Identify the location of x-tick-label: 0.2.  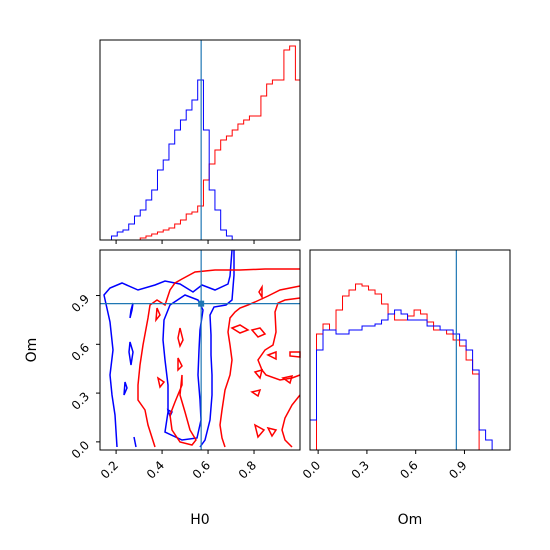
(109, 469).